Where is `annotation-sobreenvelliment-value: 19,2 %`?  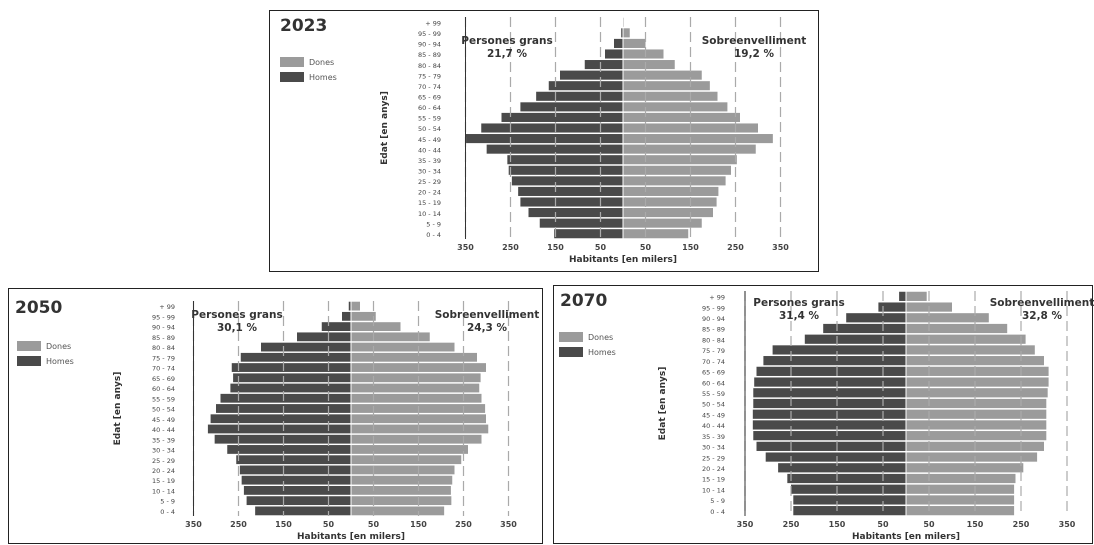 annotation-sobreenvelliment-value: 19,2 % is located at coordinates (754, 54).